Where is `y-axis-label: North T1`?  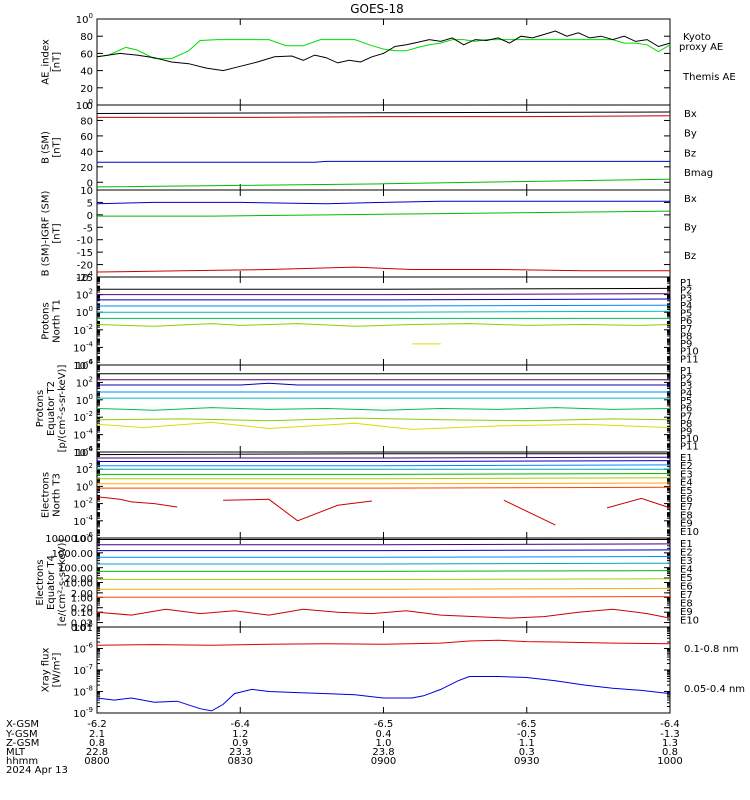 y-axis-label: North T1 is located at coordinates (57, 321).